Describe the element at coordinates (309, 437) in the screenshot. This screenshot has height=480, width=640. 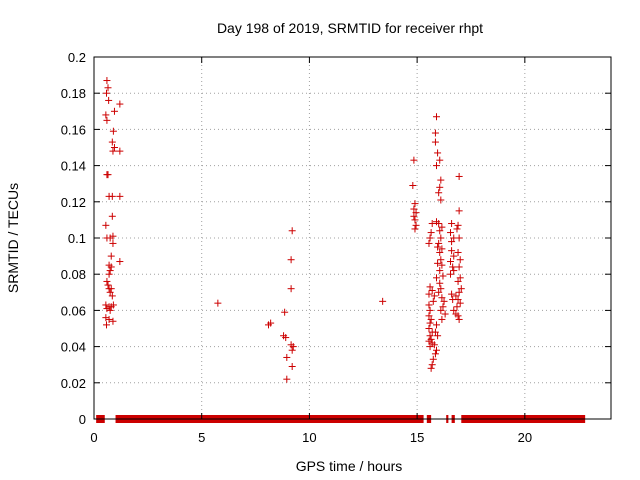
I see `x-tick-label: 10` at that location.